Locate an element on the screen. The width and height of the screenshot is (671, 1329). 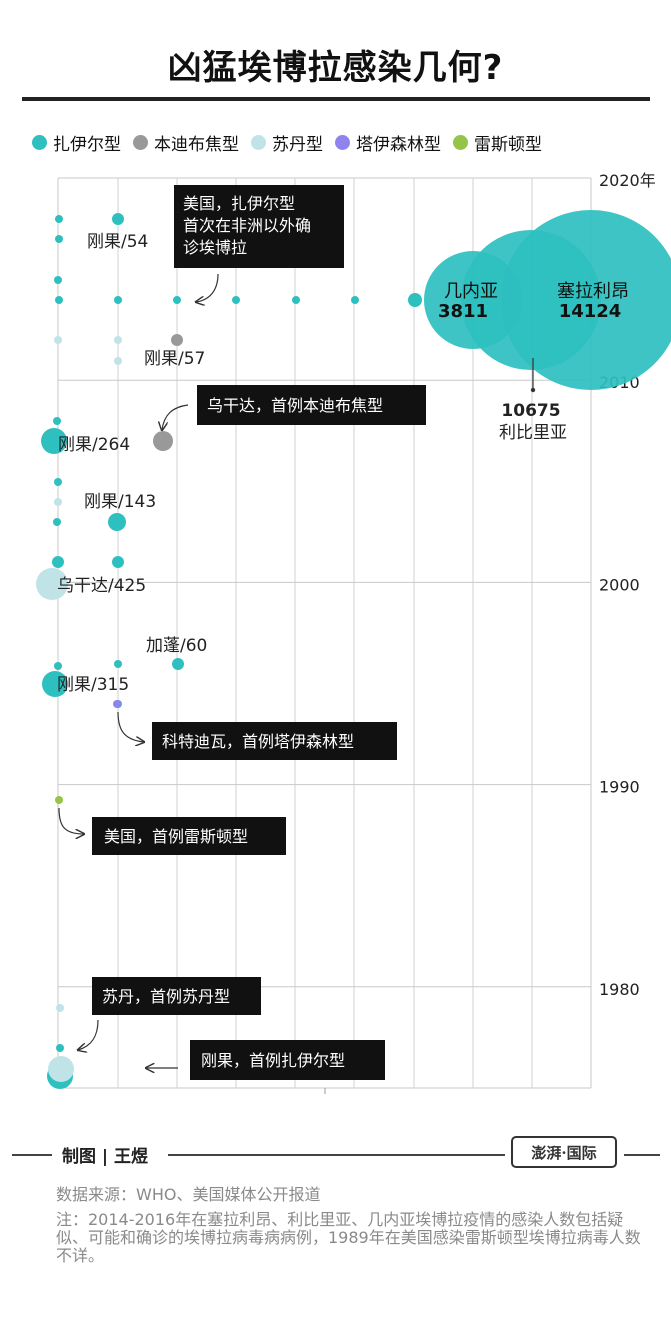
annot-box-uganda-bdbv is located at coordinates (311, 405).